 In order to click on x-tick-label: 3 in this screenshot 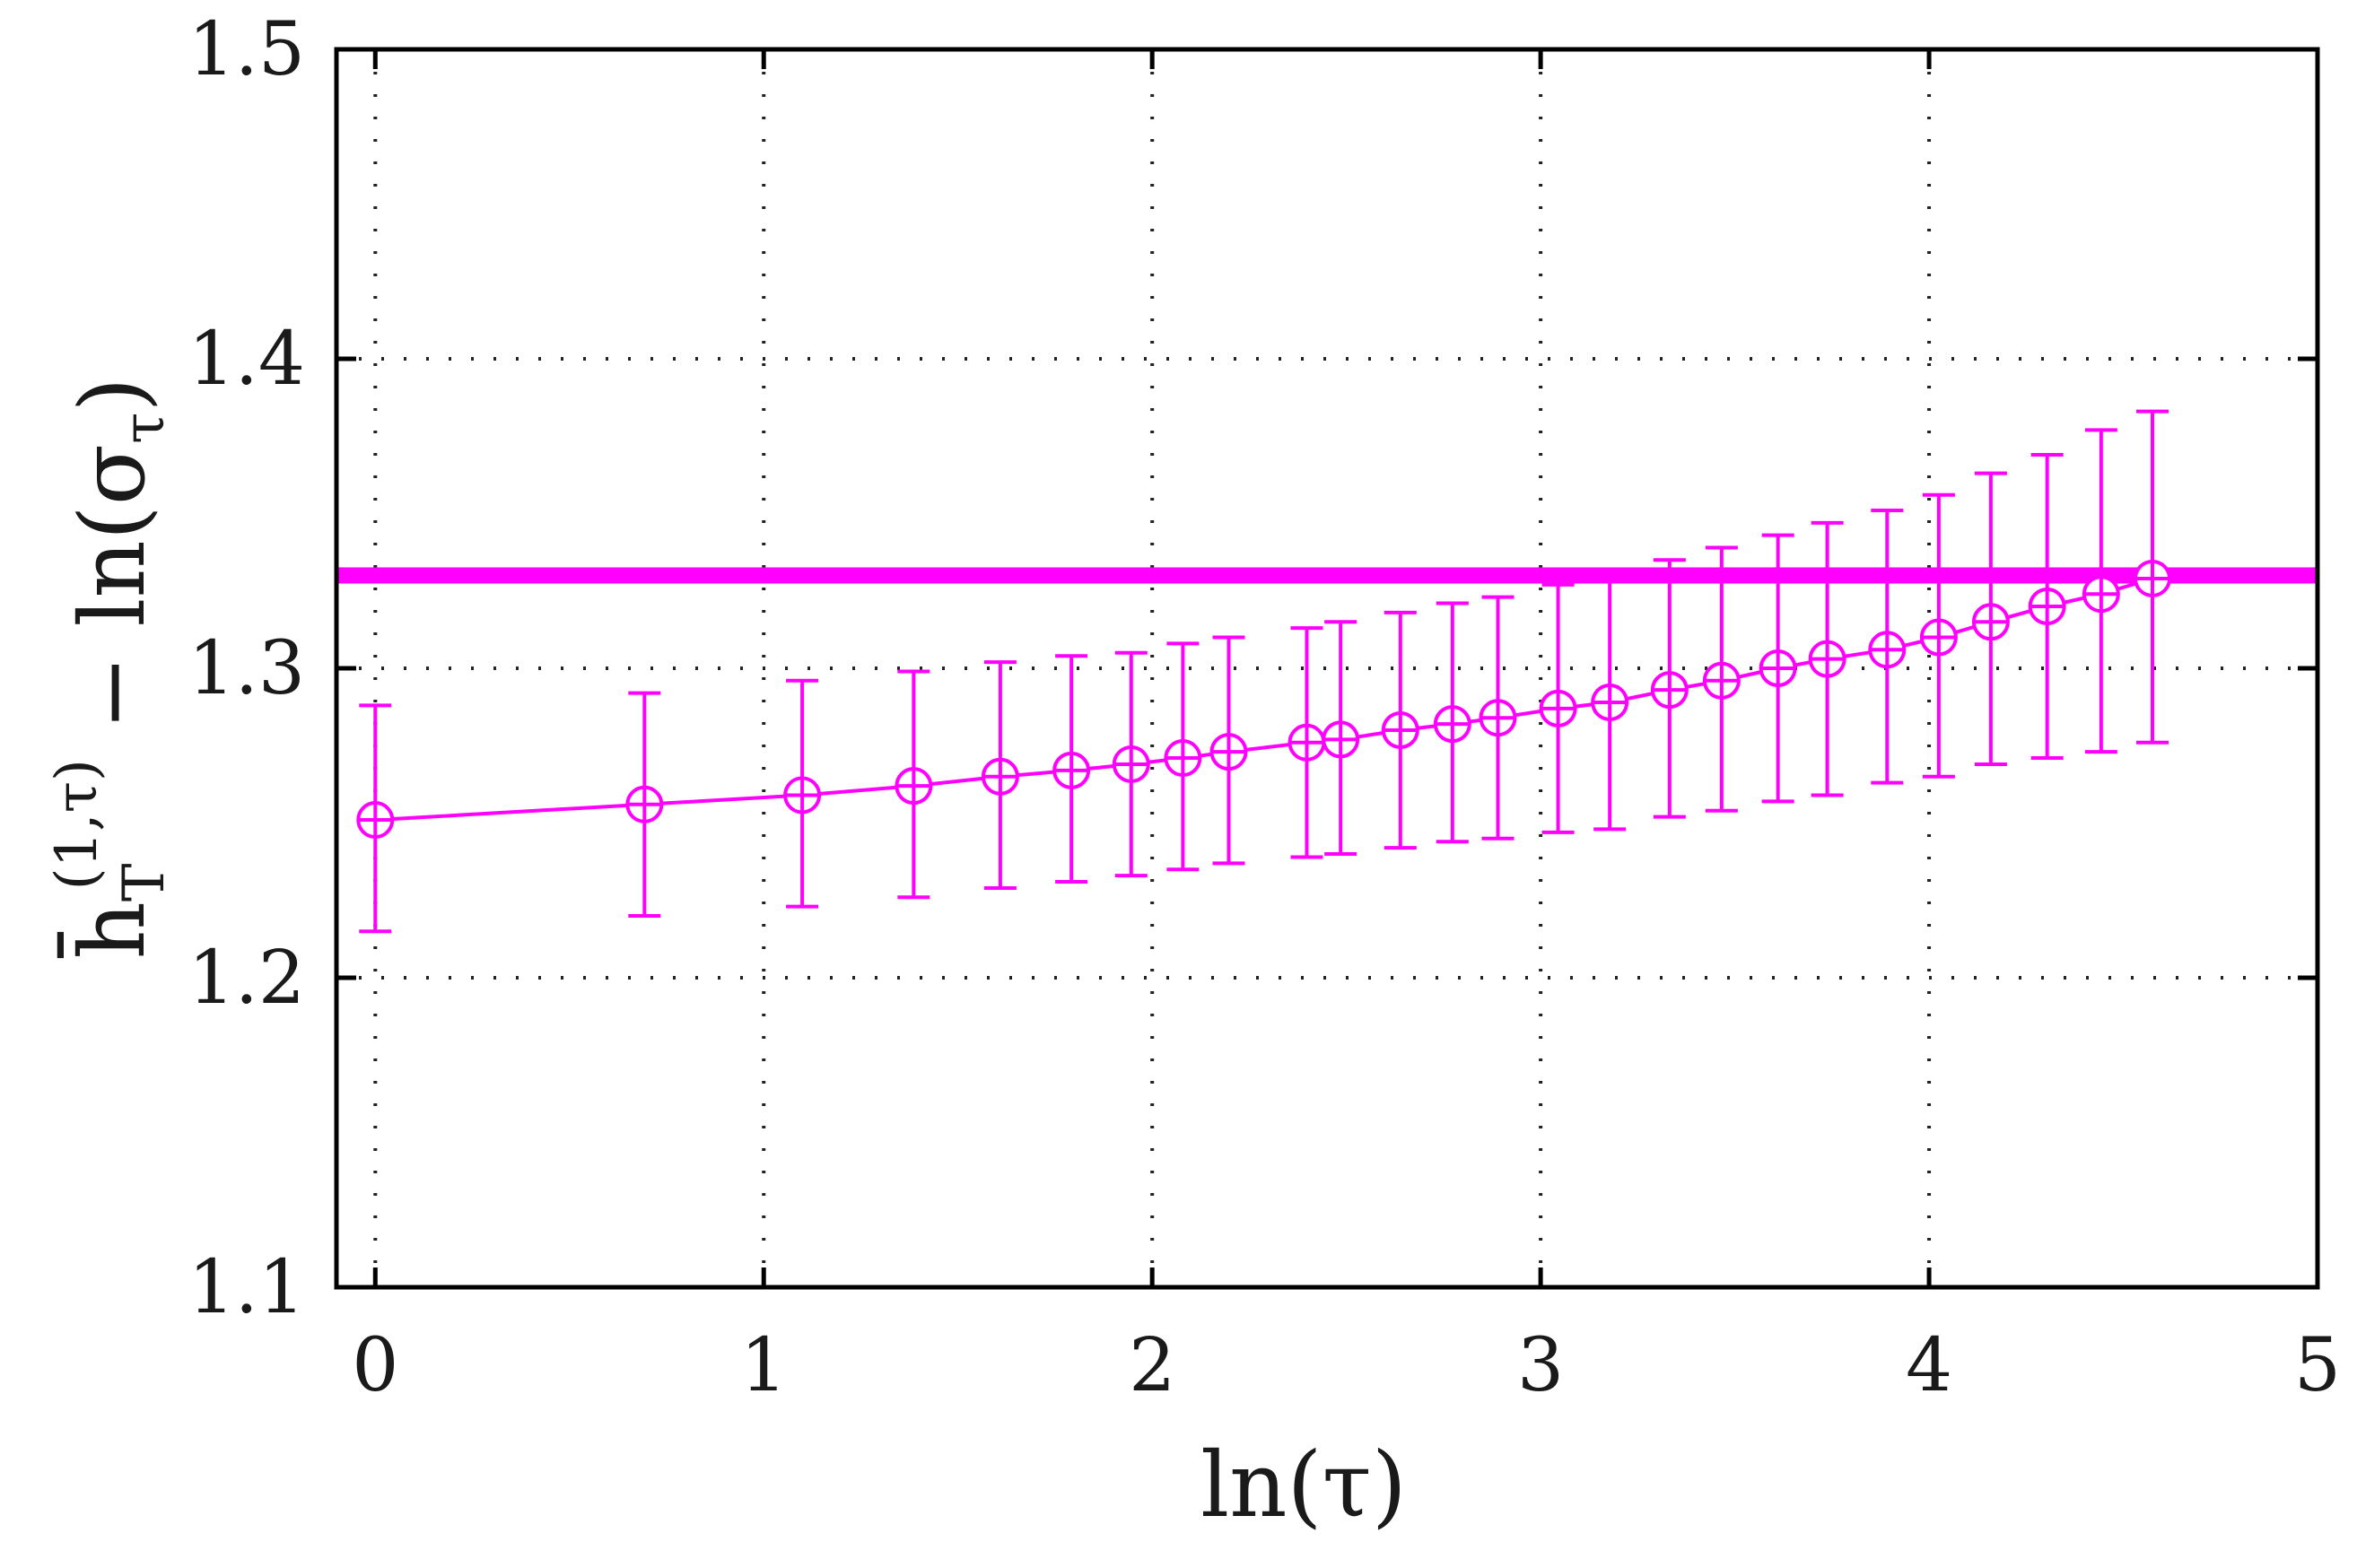, I will do `click(1540, 1365)`.